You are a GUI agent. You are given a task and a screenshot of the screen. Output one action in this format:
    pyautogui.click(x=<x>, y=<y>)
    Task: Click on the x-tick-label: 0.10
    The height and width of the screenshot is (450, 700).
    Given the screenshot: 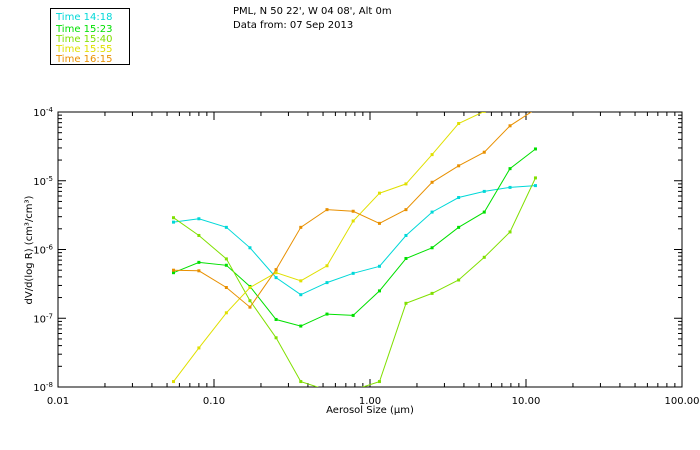 What is the action you would take?
    pyautogui.click(x=214, y=401)
    